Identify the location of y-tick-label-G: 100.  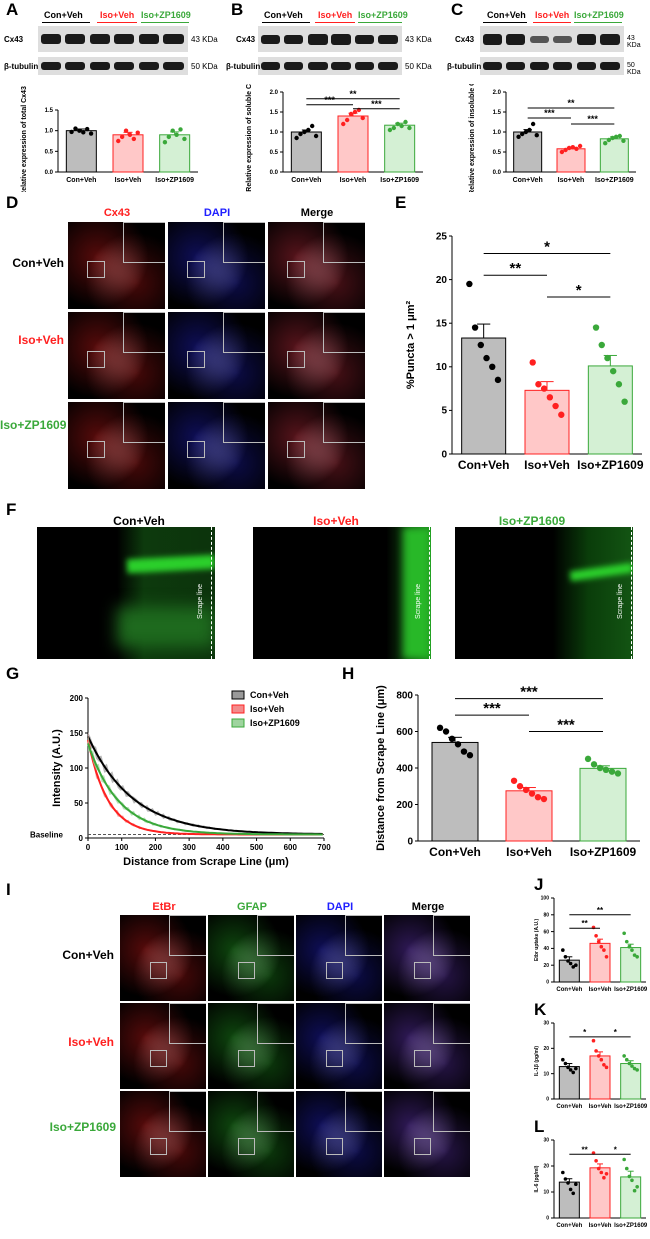
(77, 768).